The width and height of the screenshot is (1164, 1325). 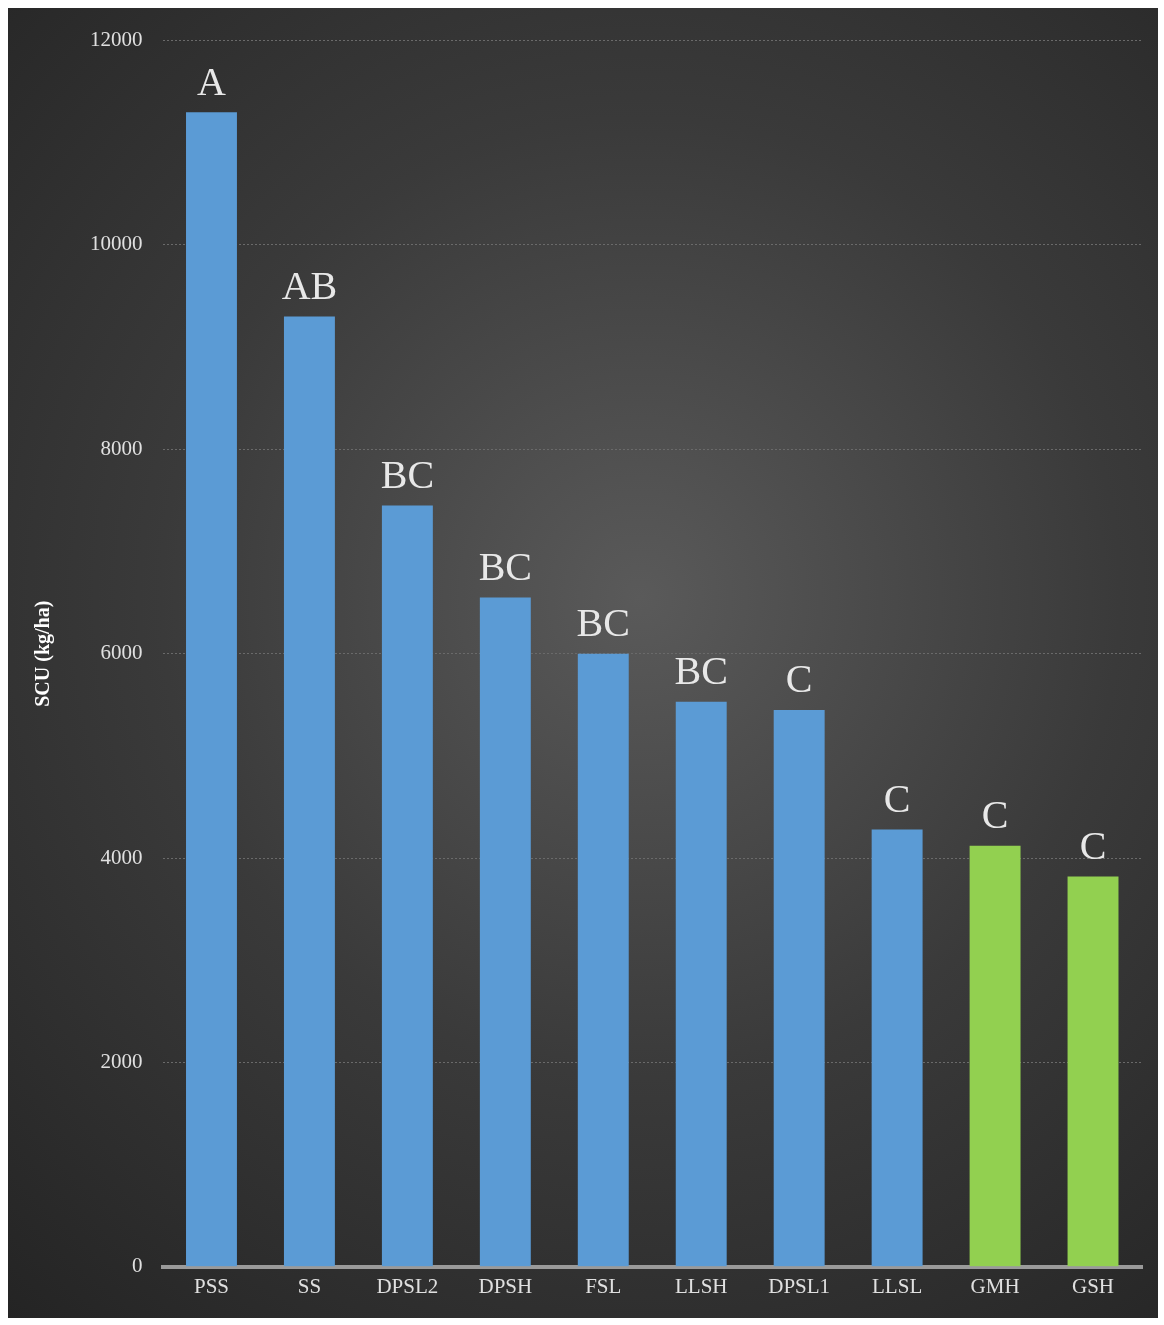 What do you see at coordinates (43, 653) in the screenshot?
I see `y-axis-title: SCU (kg/ha)` at bounding box center [43, 653].